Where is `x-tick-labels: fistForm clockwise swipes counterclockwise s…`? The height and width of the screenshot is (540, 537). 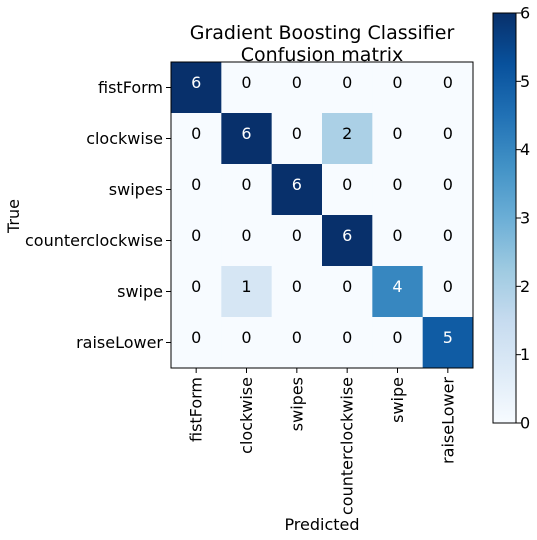 x-tick-labels: fistForm clockwise swipes counterclockwise s… is located at coordinates (322, 441).